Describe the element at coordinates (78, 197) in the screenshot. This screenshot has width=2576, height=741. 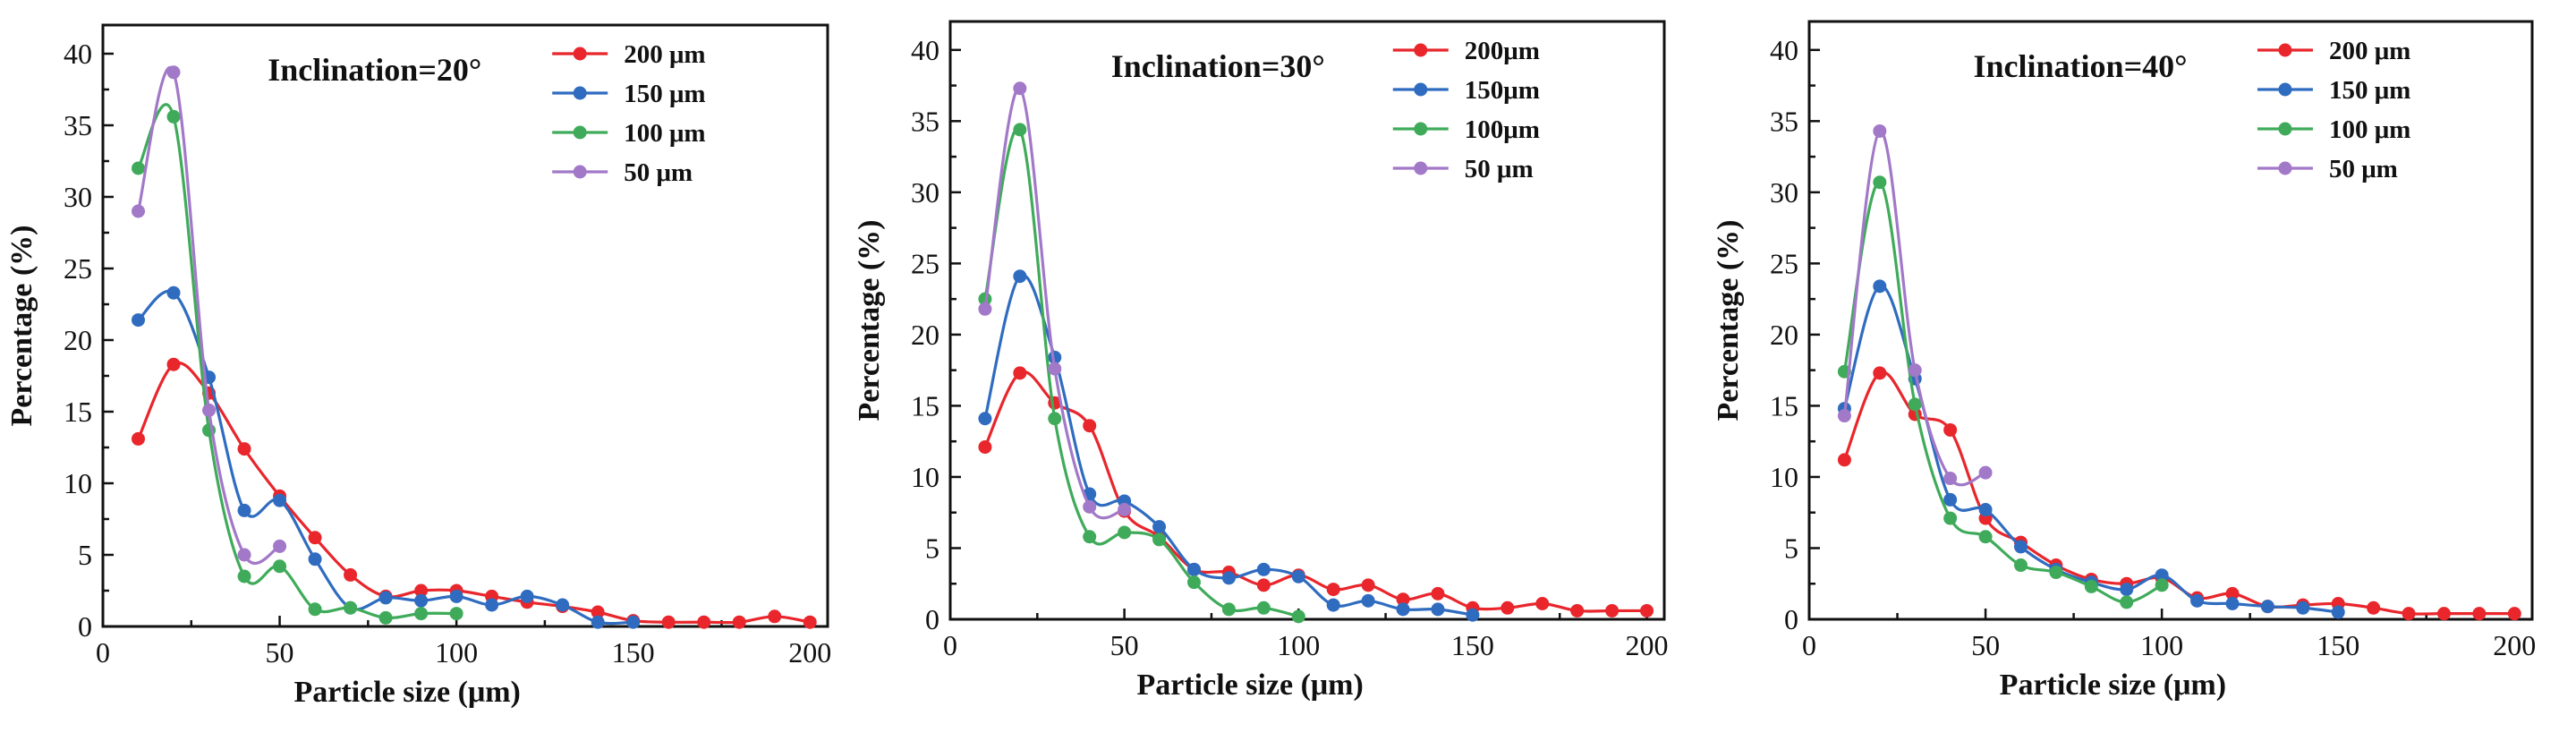
I see `y-tick-label: 30` at that location.